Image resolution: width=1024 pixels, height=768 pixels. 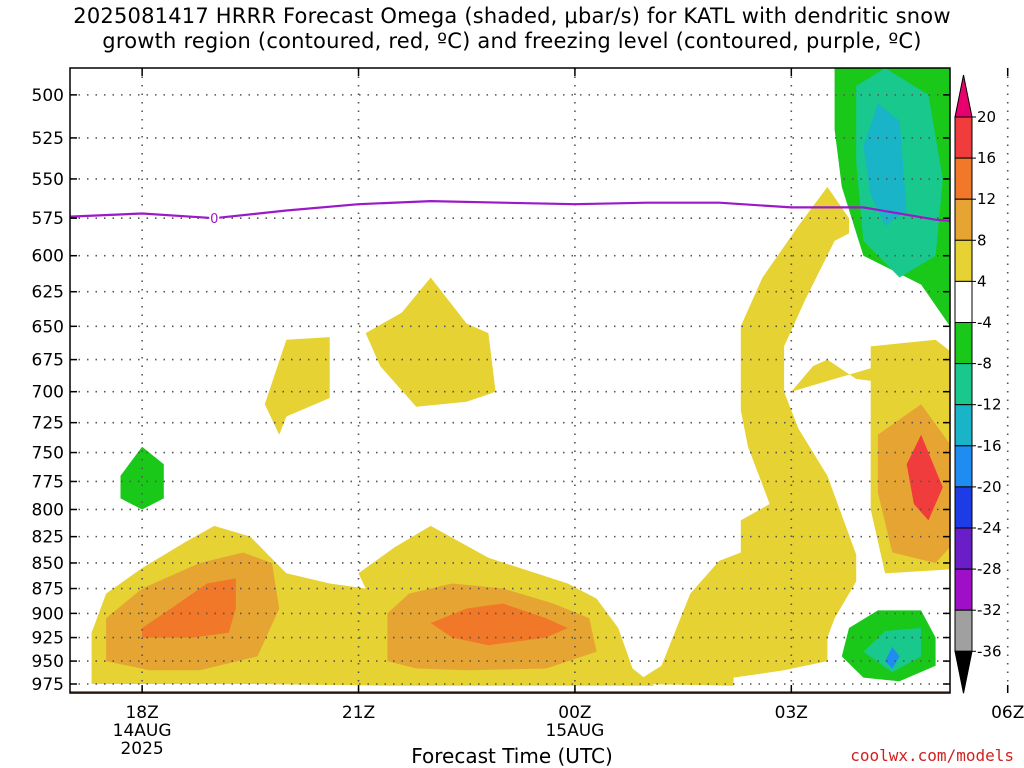 I want to click on colorbar-label: 8, so click(x=982, y=240).